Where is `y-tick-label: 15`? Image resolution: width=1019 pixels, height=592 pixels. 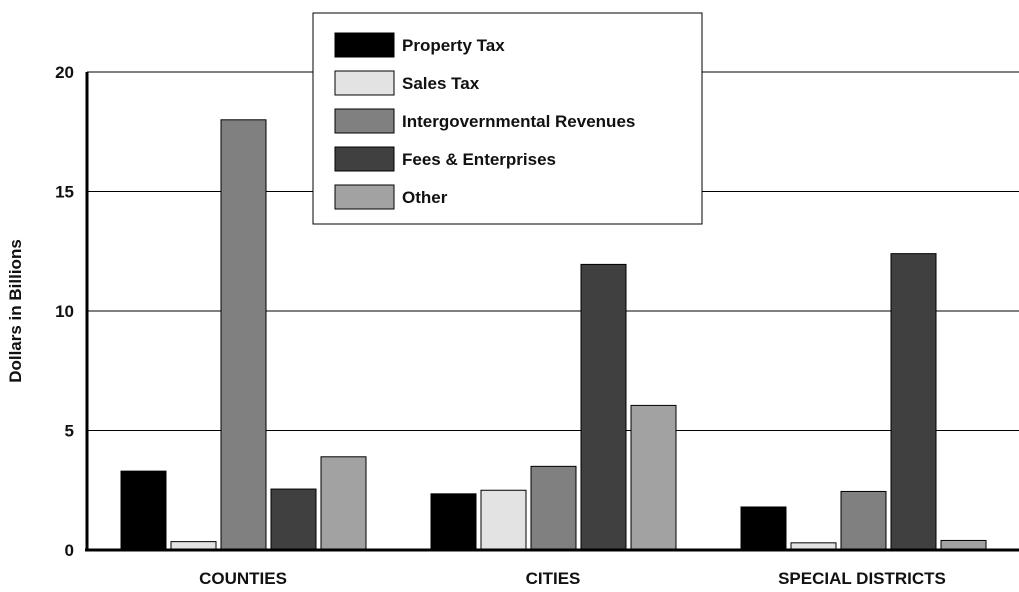 y-tick-label: 15 is located at coordinates (64, 192).